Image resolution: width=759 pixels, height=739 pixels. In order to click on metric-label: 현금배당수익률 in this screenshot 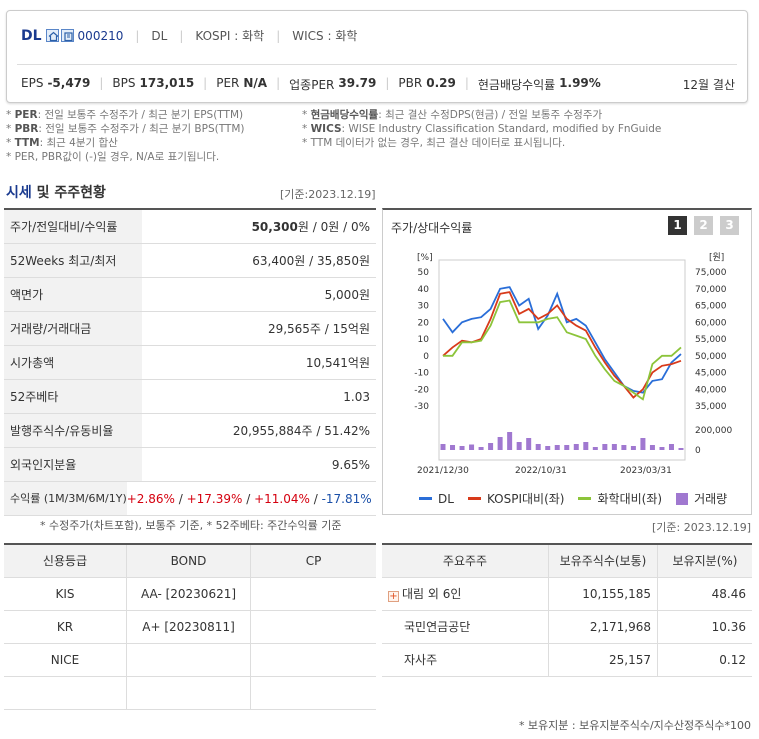, I will do `click(516, 85)`.